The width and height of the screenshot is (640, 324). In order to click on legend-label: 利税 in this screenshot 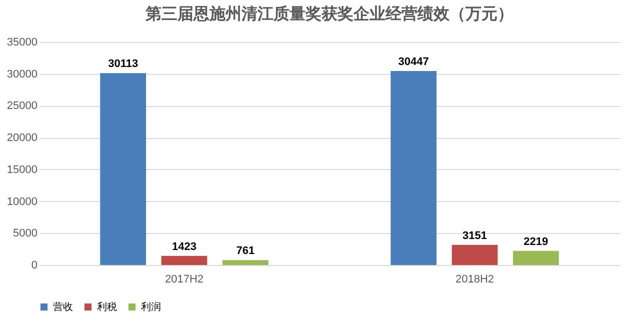, I will do `click(107, 307)`.